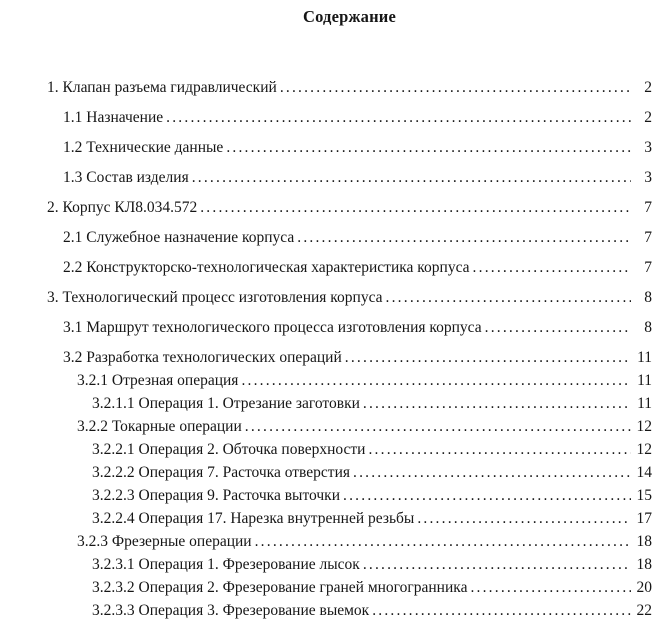 The width and height of the screenshot is (666, 625). Describe the element at coordinates (158, 380) in the screenshot. I see `toc-entry-label: 3.2.1 Отрезная операция` at that location.